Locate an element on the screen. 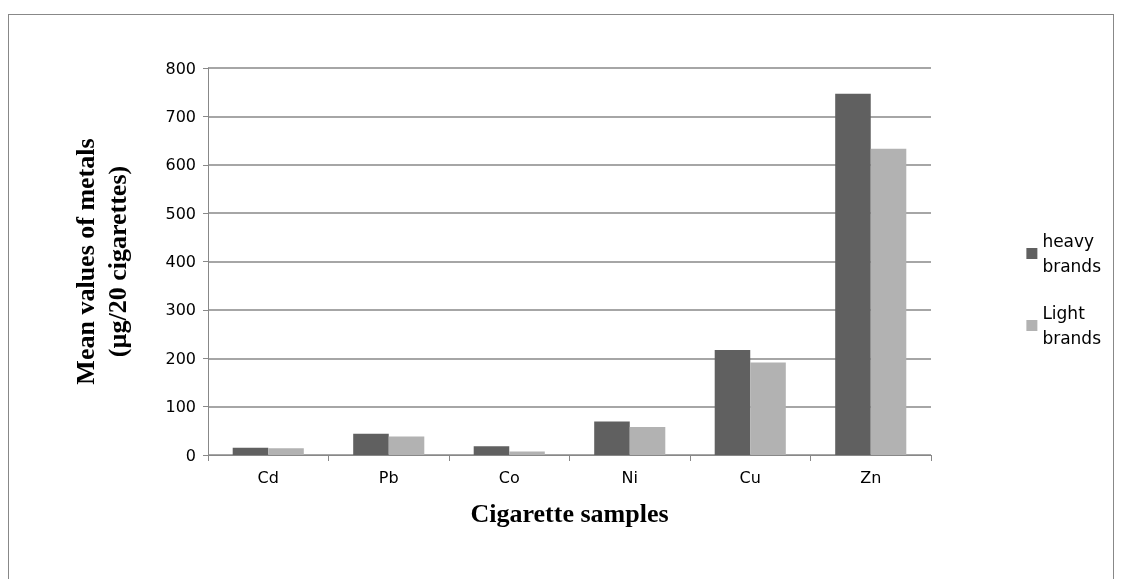 This screenshot has width=1124, height=579. x-tick-label: Co is located at coordinates (509, 477).